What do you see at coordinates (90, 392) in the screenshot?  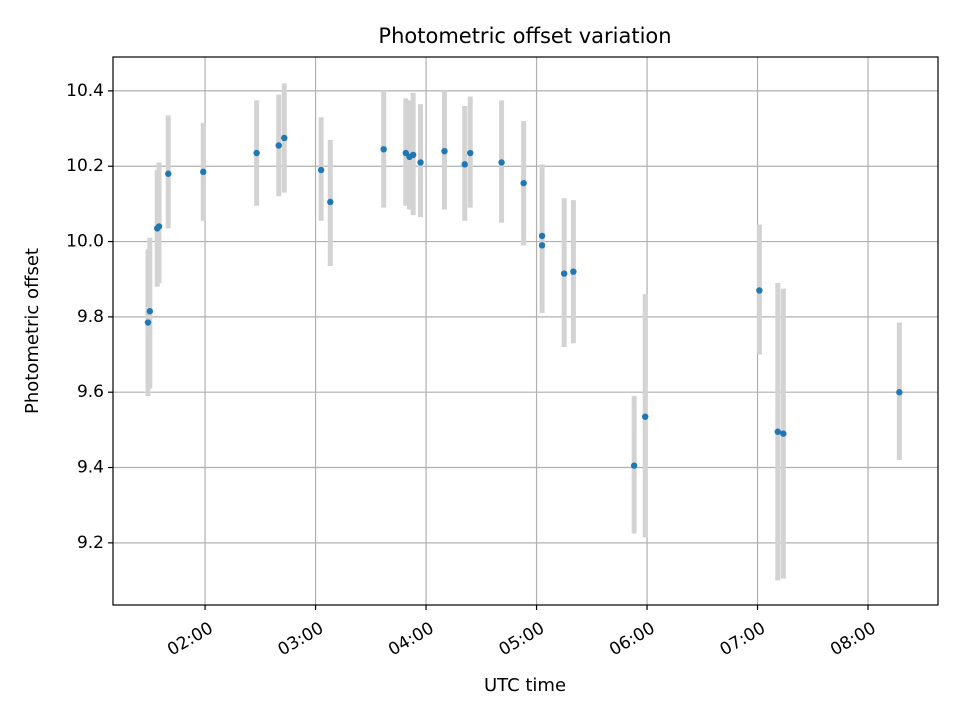 I see `y-tick-label: 9.6` at bounding box center [90, 392].